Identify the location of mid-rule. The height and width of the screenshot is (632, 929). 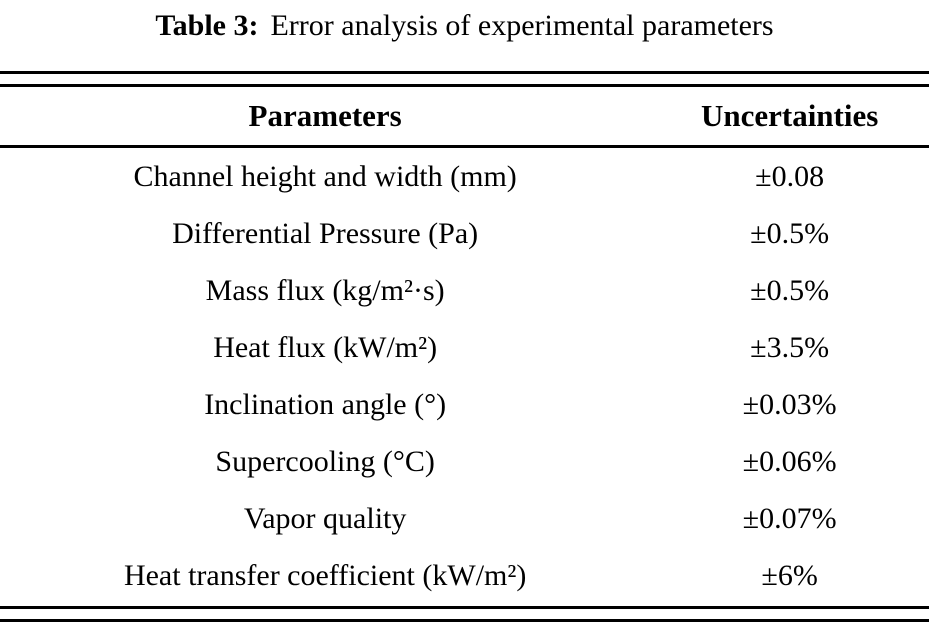
(464, 146).